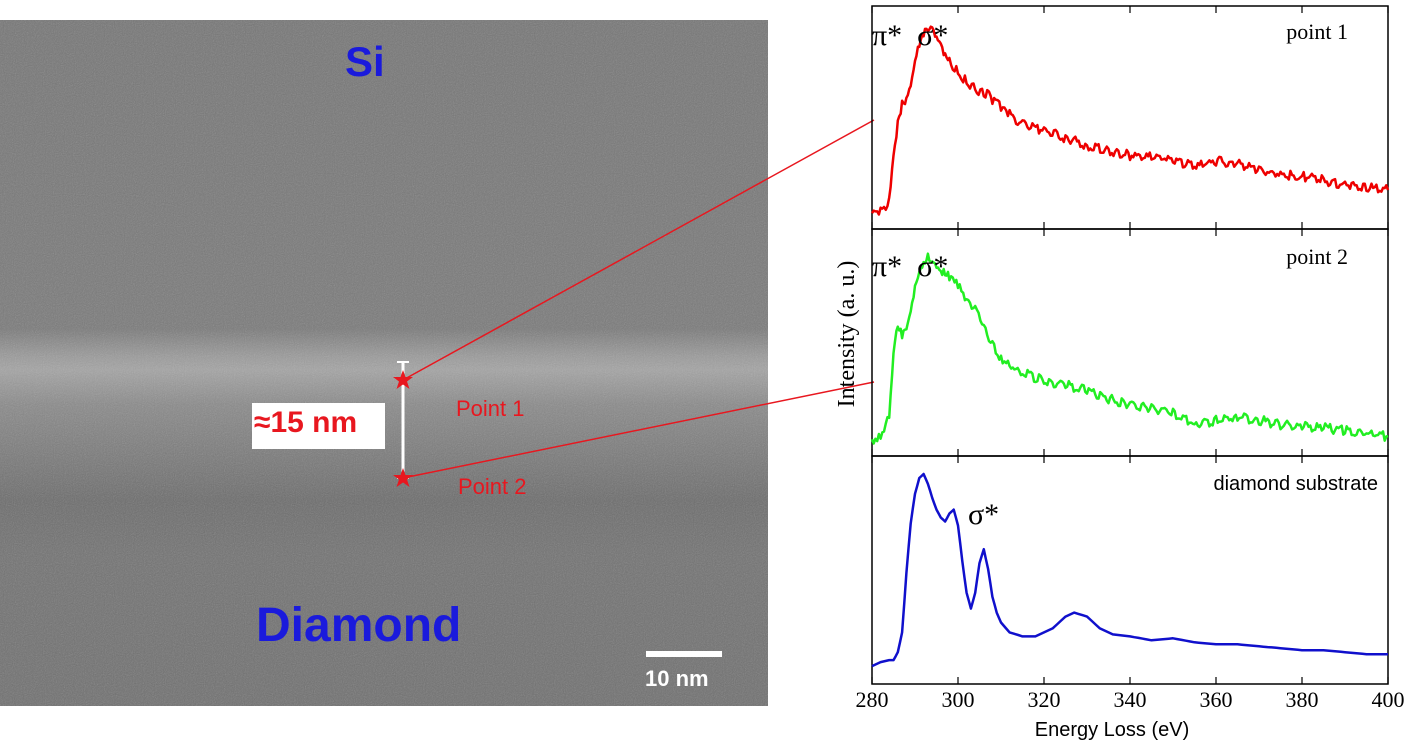 The height and width of the screenshot is (744, 1412). What do you see at coordinates (677, 678) in the screenshot?
I see `scale-bar-label: 10 nm` at bounding box center [677, 678].